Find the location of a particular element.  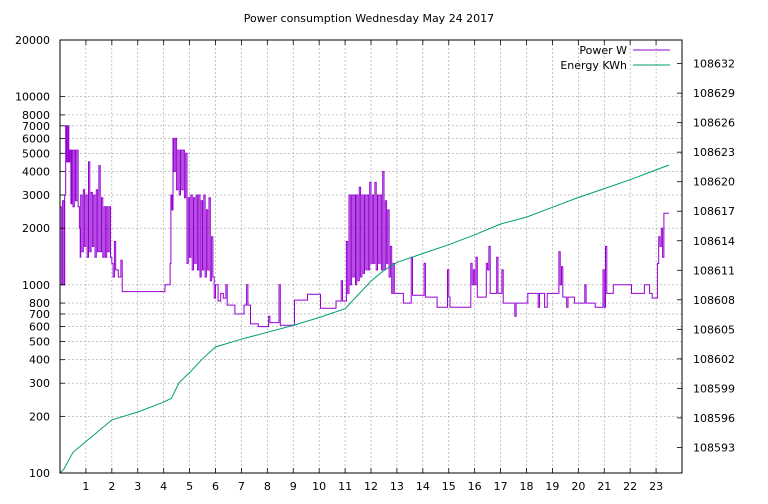

y-tick-label: 400 is located at coordinates (39, 360).